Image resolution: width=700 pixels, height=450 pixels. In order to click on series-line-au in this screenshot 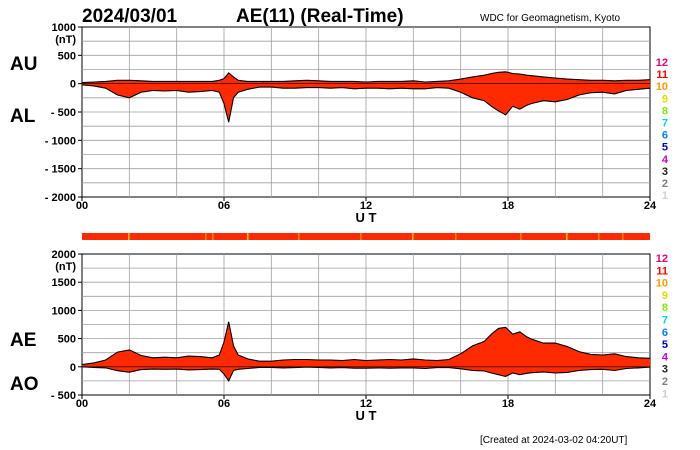, I will do `click(366, 77)`.